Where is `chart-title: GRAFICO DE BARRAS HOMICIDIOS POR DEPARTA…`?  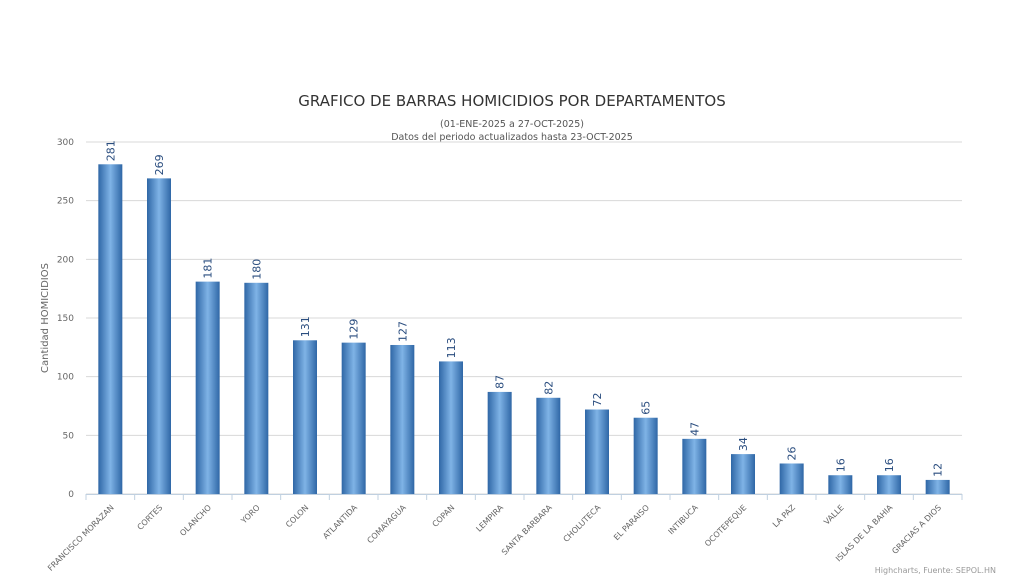
chart-title: GRAFICO DE BARRAS HOMICIDIOS POR DEPARTA… is located at coordinates (512, 101).